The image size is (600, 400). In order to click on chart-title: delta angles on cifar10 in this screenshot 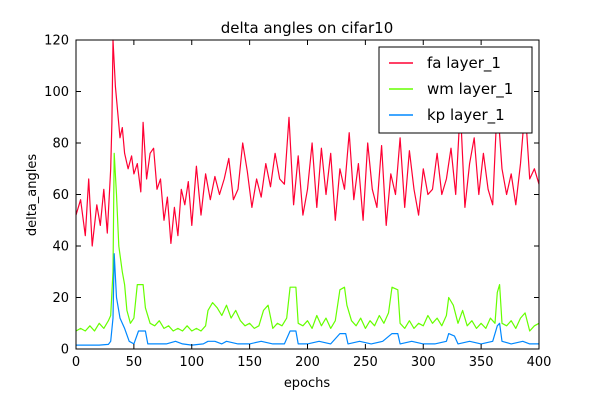, I will do `click(307, 28)`.